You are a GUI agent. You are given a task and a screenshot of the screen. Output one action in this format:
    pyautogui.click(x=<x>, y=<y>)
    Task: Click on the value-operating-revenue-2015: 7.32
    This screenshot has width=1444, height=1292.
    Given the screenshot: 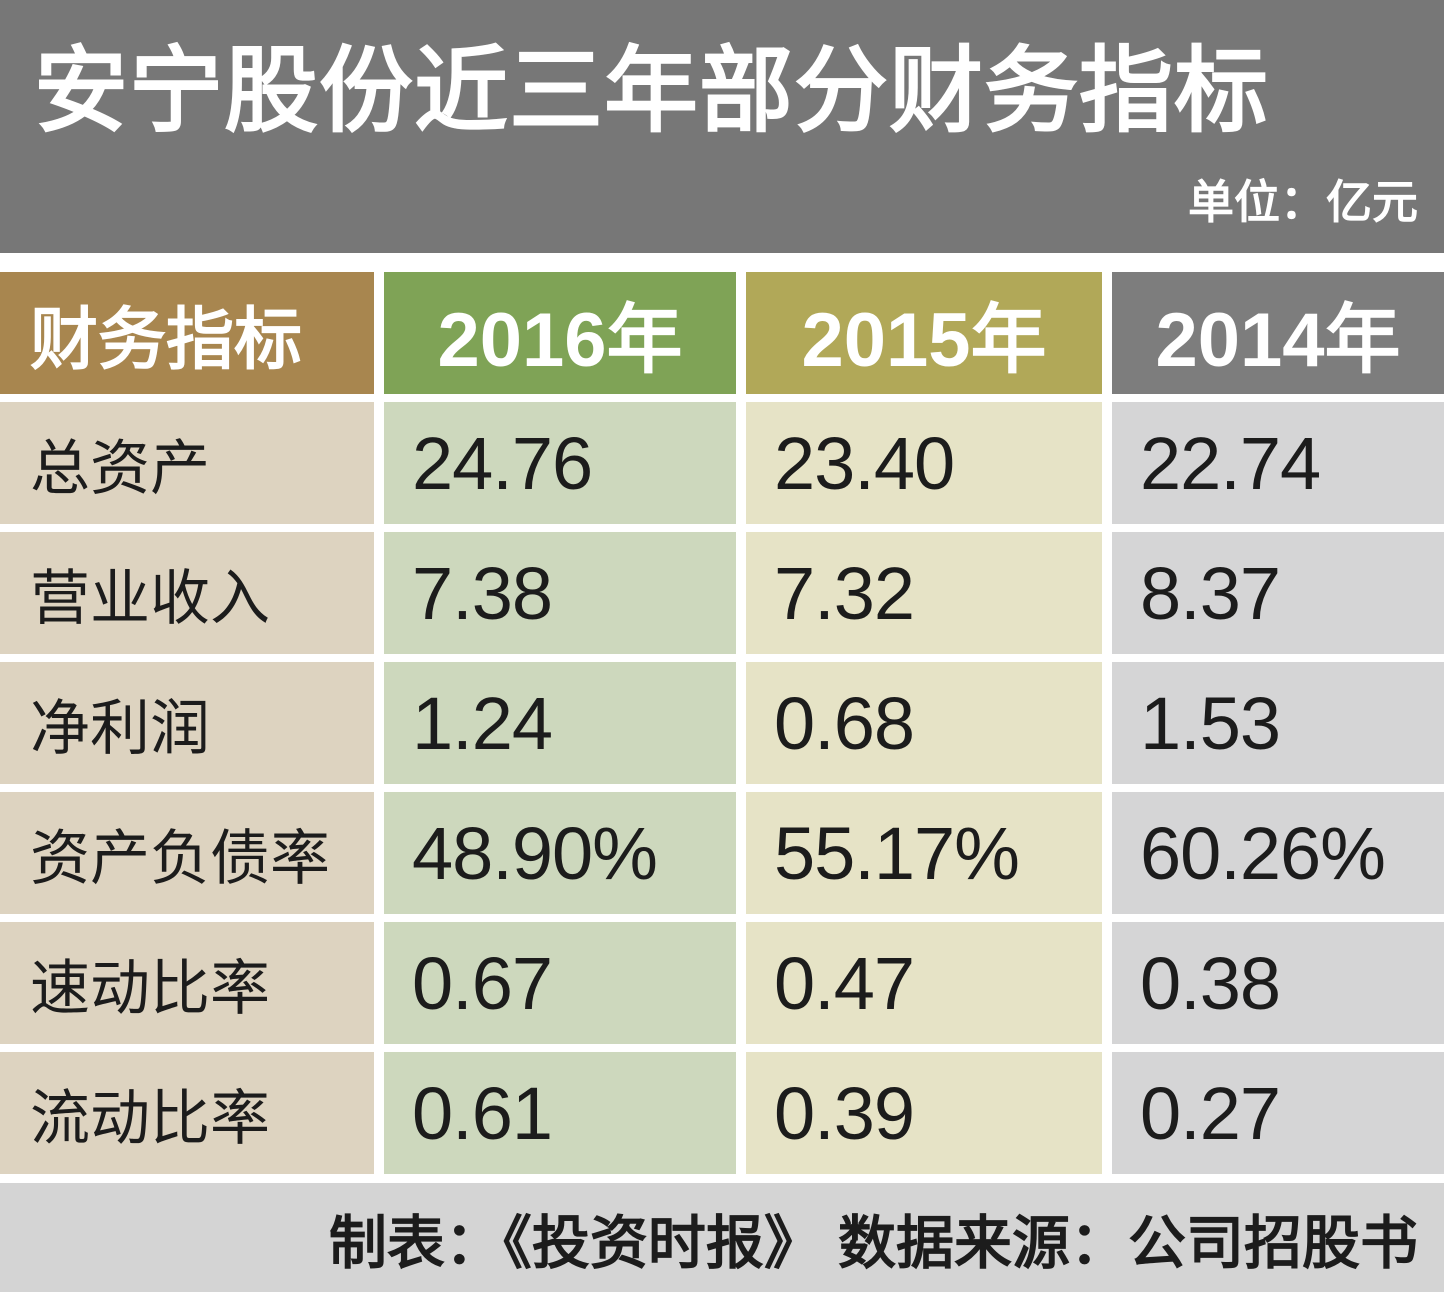 What is the action you would take?
    pyautogui.click(x=924, y=593)
    